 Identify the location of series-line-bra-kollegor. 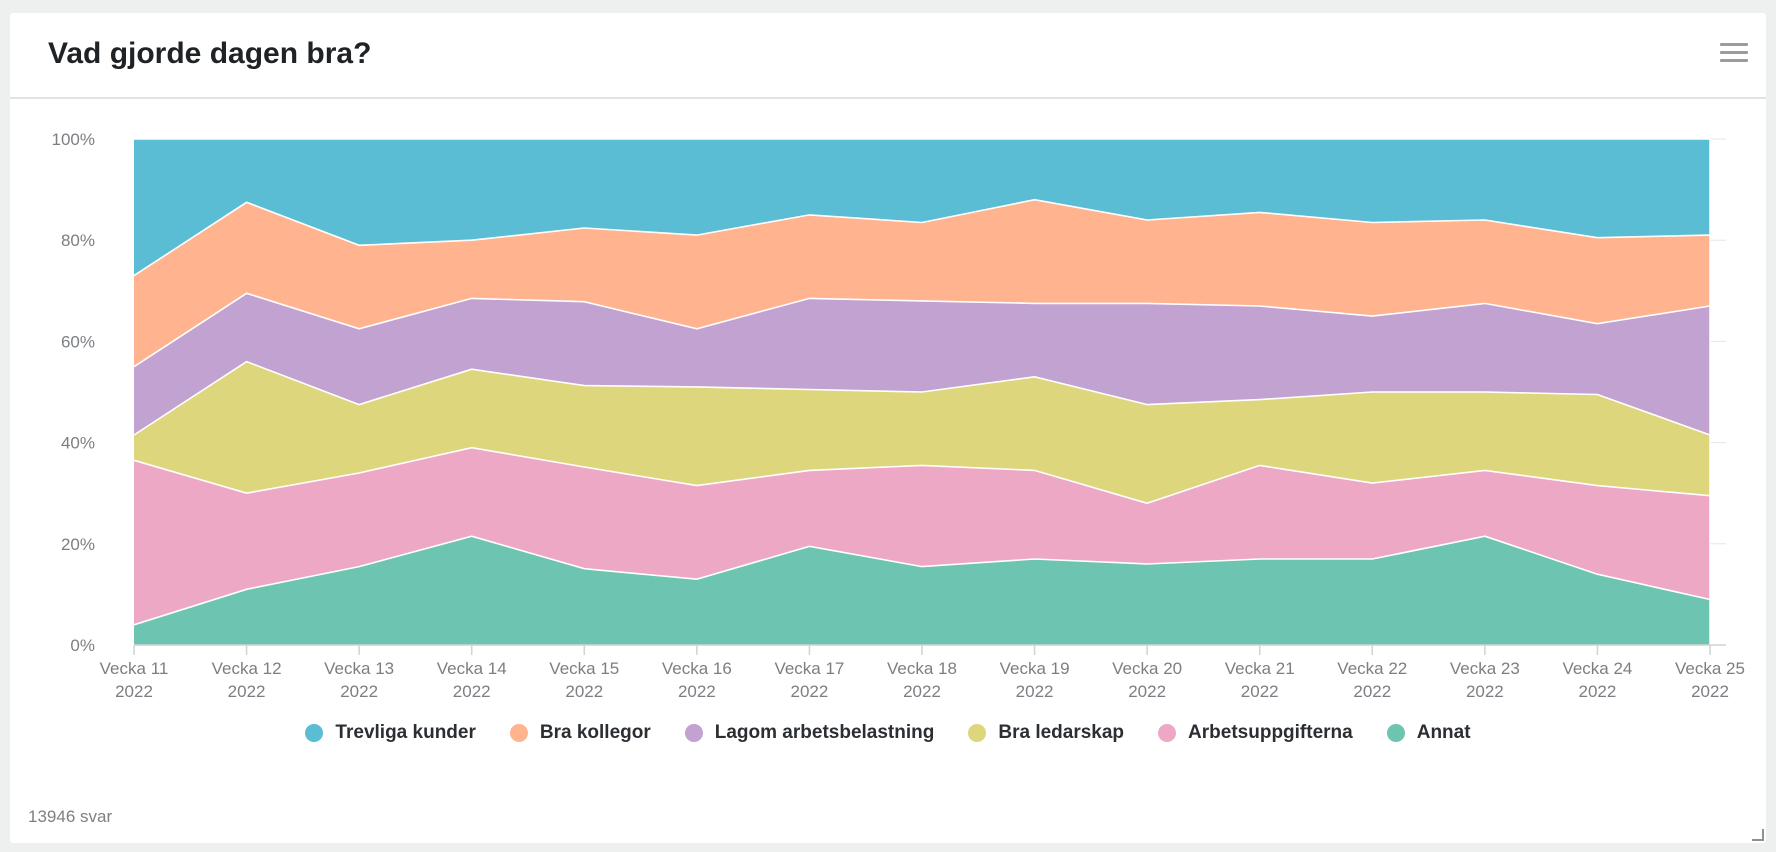
(922, 237).